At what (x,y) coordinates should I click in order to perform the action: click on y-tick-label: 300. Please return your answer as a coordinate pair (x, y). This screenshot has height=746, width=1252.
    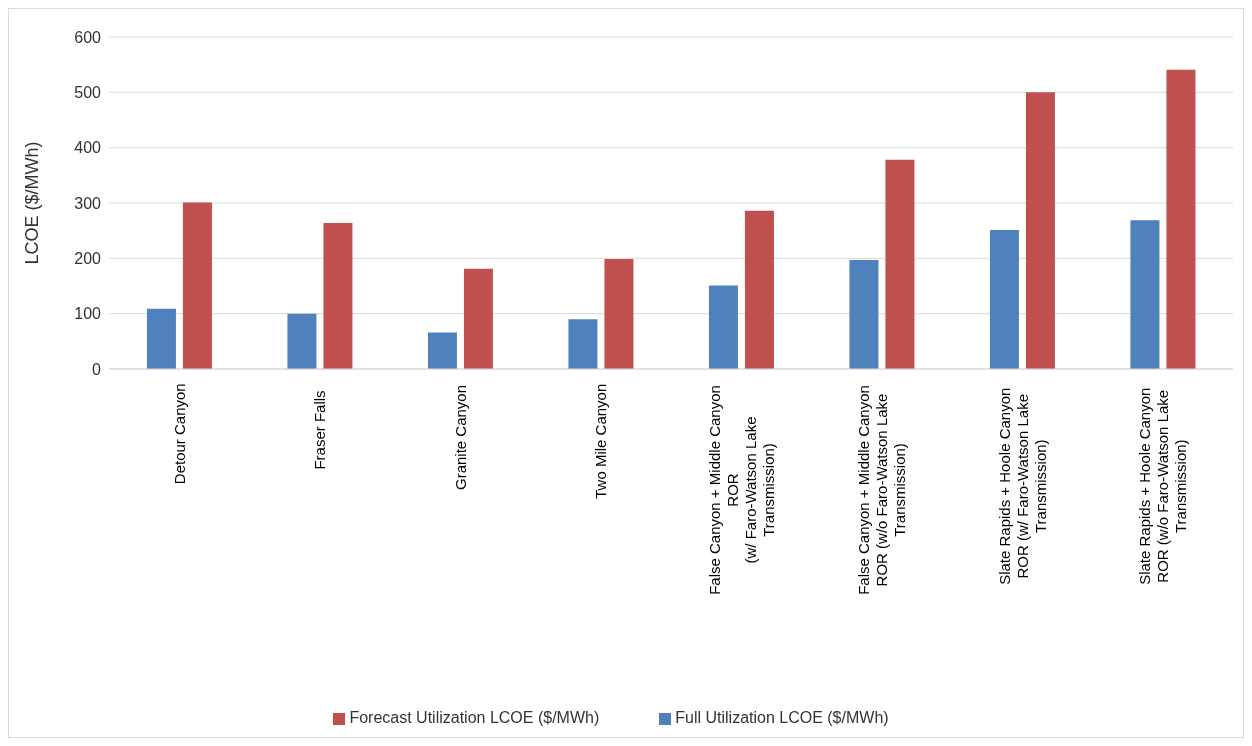
    Looking at the image, I should click on (88, 203).